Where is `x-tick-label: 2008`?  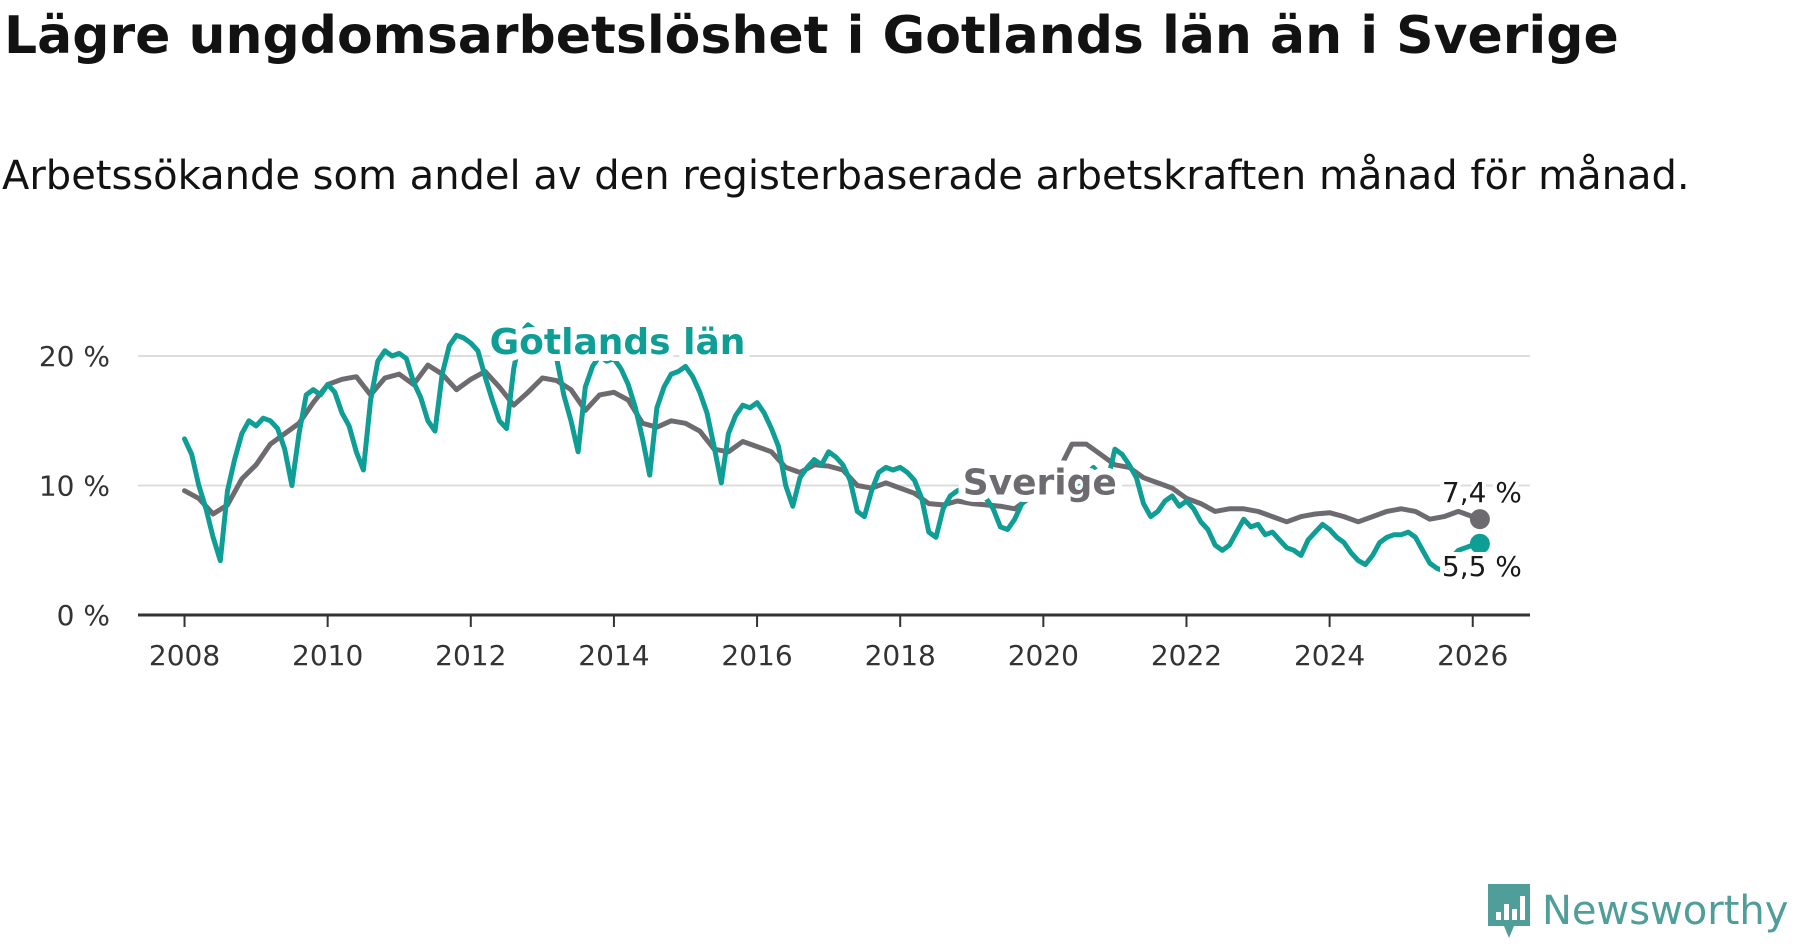
x-tick-label: 2008 is located at coordinates (184, 655).